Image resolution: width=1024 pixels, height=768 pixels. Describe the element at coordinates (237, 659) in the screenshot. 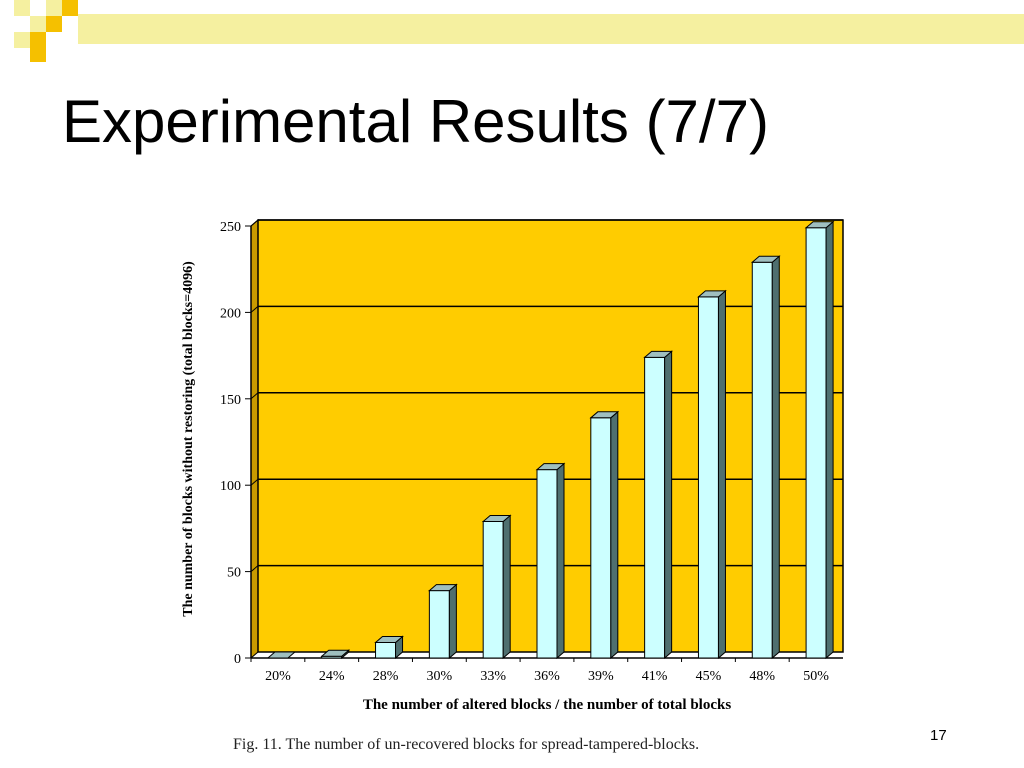

I see `y-tick-label: 0` at that location.